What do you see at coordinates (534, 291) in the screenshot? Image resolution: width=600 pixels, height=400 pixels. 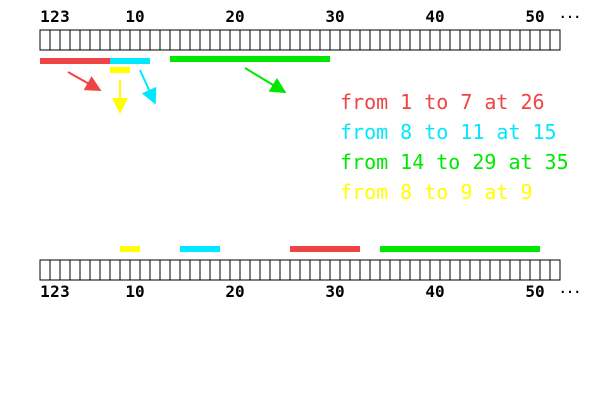 I see `cell-label: 50` at bounding box center [534, 291].